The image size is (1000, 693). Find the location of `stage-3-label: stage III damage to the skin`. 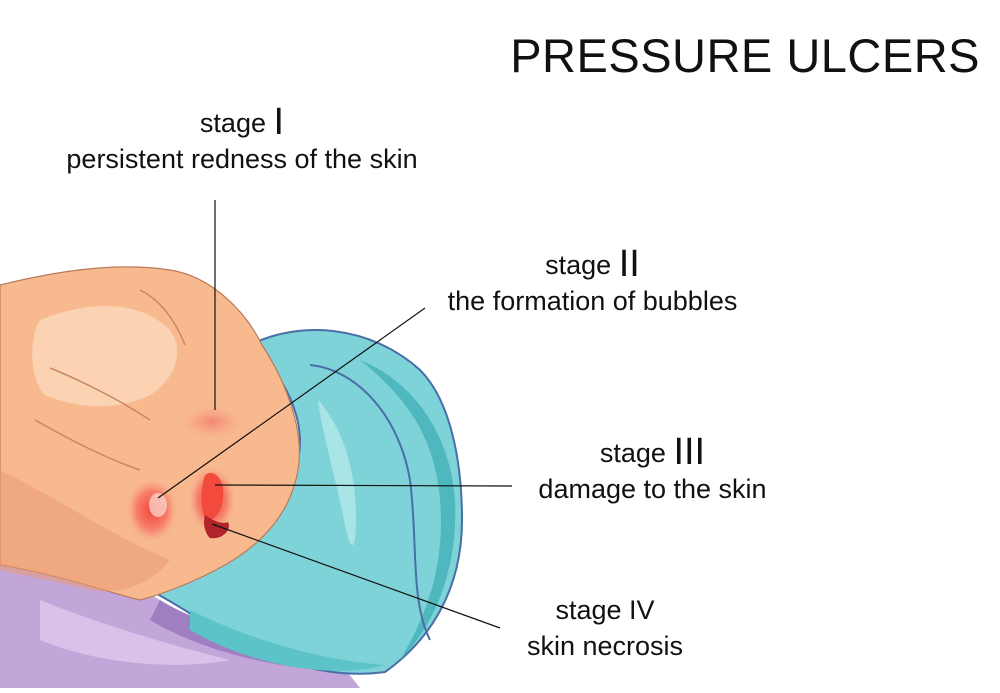

stage-3-label: stage III damage to the skin is located at coordinates (652, 469).